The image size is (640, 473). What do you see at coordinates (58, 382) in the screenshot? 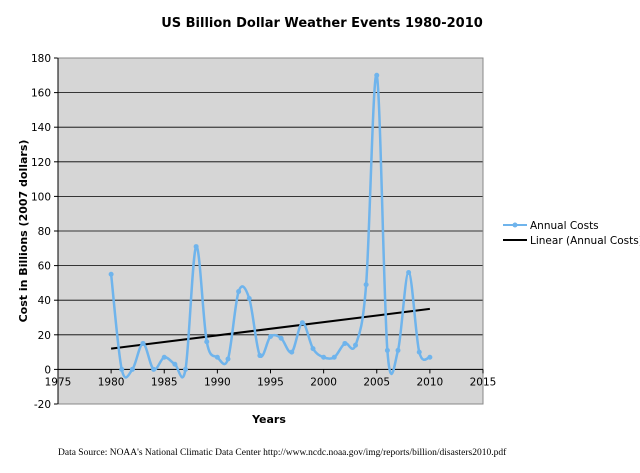
I see `x-tick-label-1975: 1975` at bounding box center [58, 382].